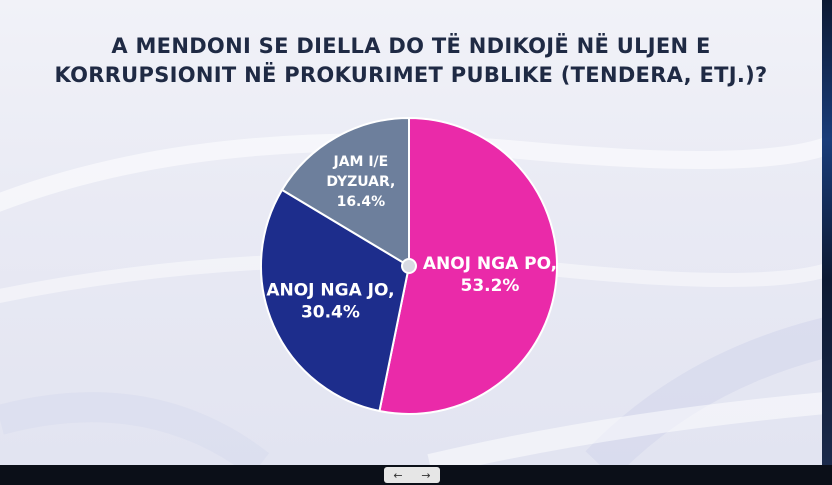 Image resolution: width=832 pixels, height=485 pixels. What do you see at coordinates (360, 162) in the screenshot?
I see `pie-slice-label: JAM I/E` at bounding box center [360, 162].